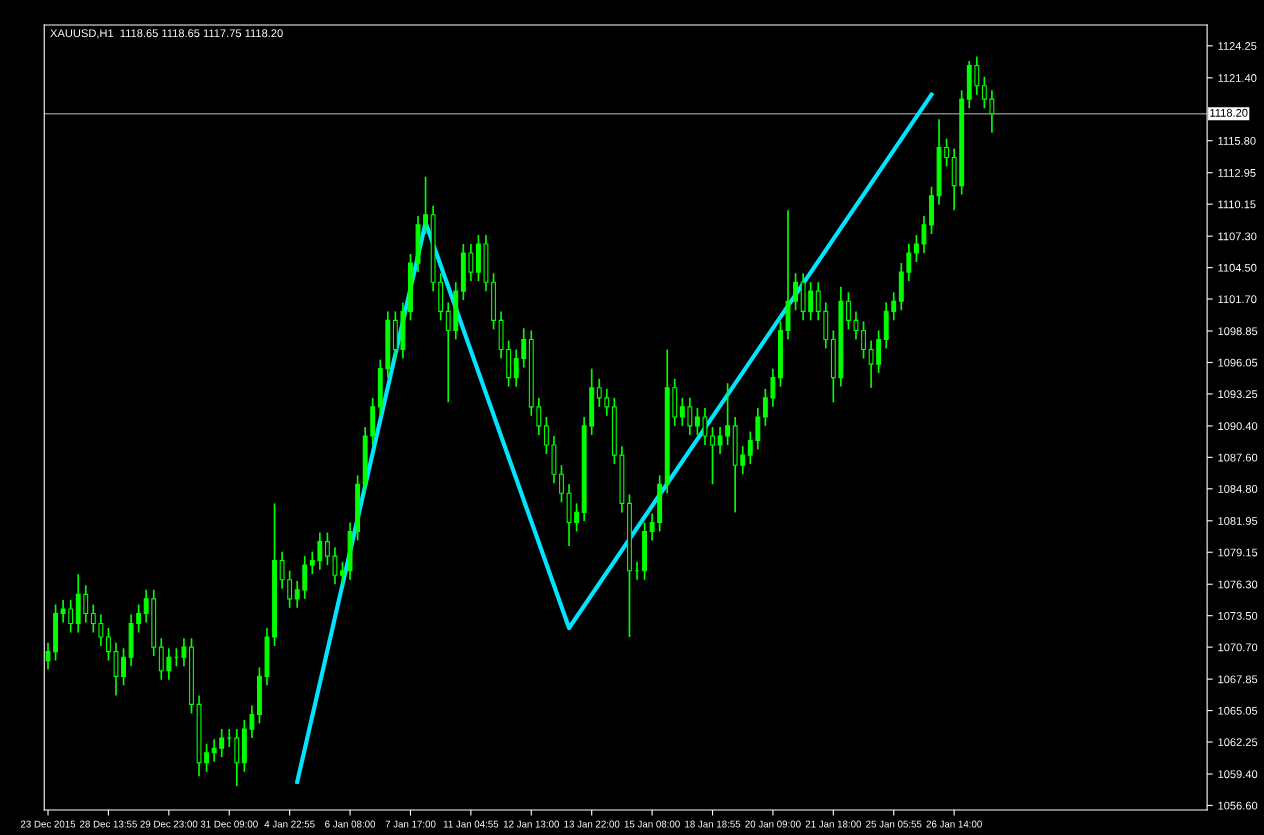 This screenshot has height=835, width=1264. Describe the element at coordinates (652, 824) in the screenshot. I see `x-tick-label: 15 Jan 08:00` at that location.